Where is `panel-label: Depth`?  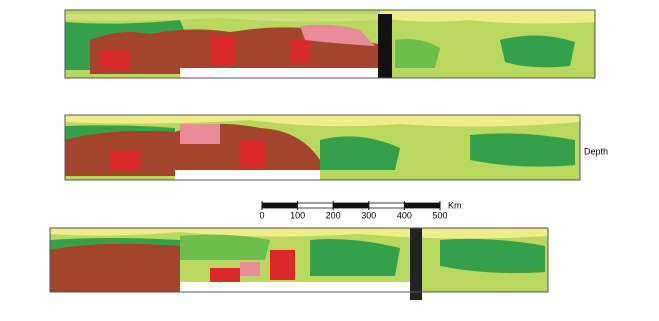 panel-label: Depth is located at coordinates (596, 151).